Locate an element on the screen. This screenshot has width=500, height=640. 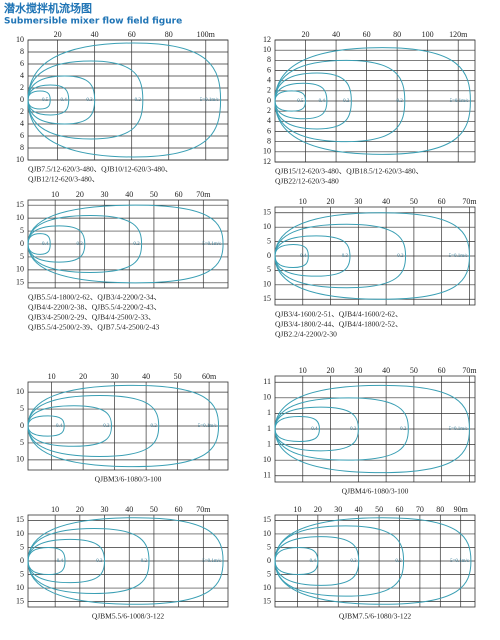
x-tick-label: 100m is located at coordinates (206, 34).